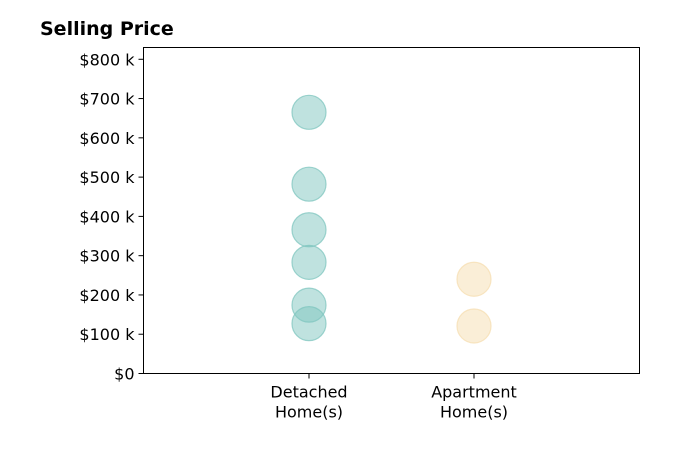 The image size is (679, 462). I want to click on y-tick-label: $600 k, so click(107, 138).